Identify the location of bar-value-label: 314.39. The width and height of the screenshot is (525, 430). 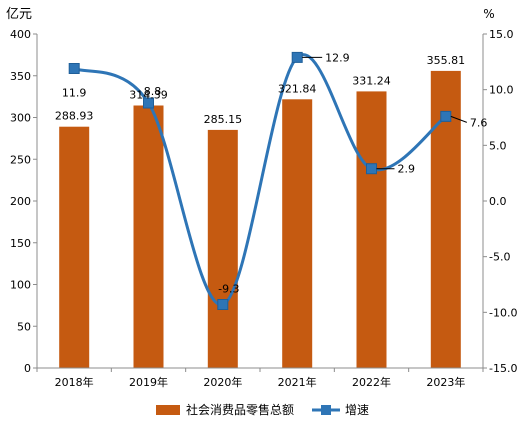
(148, 94).